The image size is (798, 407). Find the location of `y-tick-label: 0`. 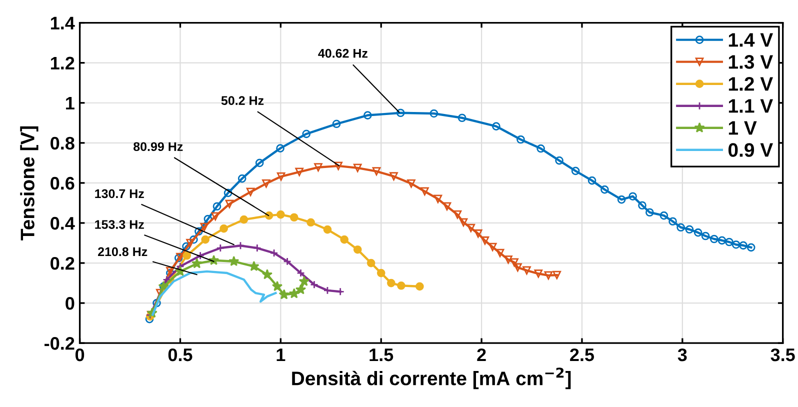

y-tick-label: 0 is located at coordinates (70, 303).